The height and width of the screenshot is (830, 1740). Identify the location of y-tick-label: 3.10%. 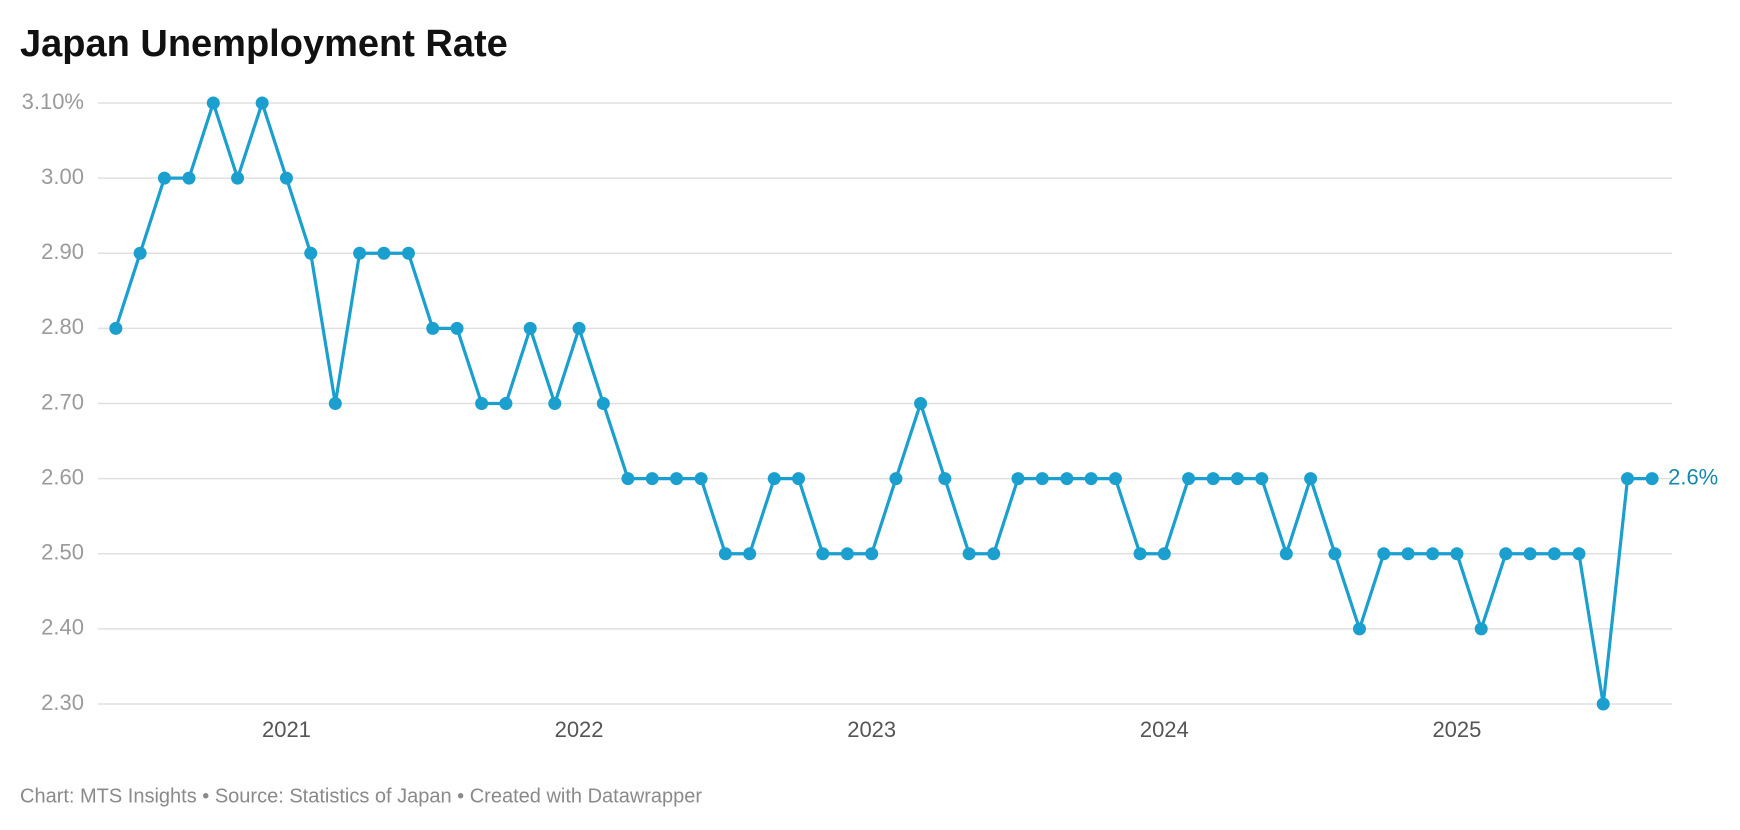
(53, 101).